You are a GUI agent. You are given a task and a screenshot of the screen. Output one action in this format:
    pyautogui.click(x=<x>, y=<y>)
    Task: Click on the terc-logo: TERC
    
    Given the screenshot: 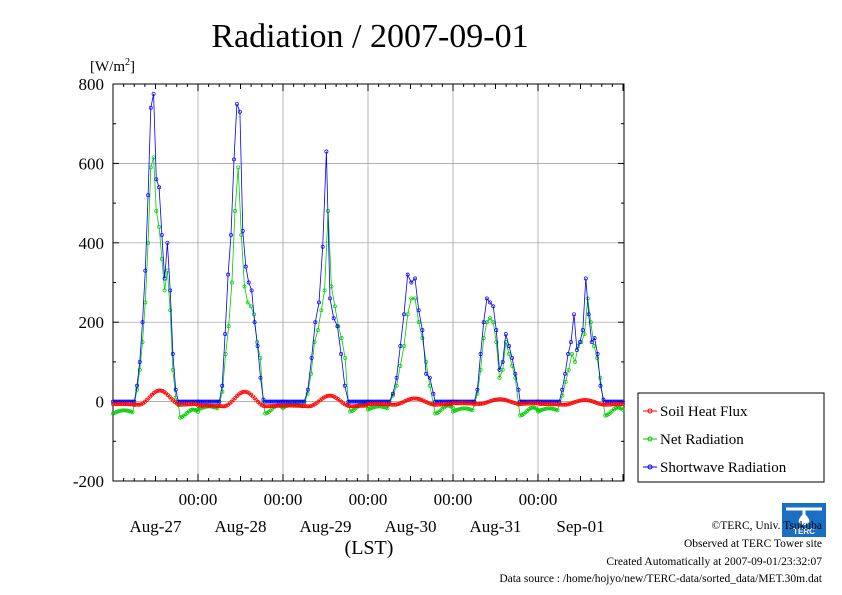 What is the action you would take?
    pyautogui.click(x=804, y=522)
    